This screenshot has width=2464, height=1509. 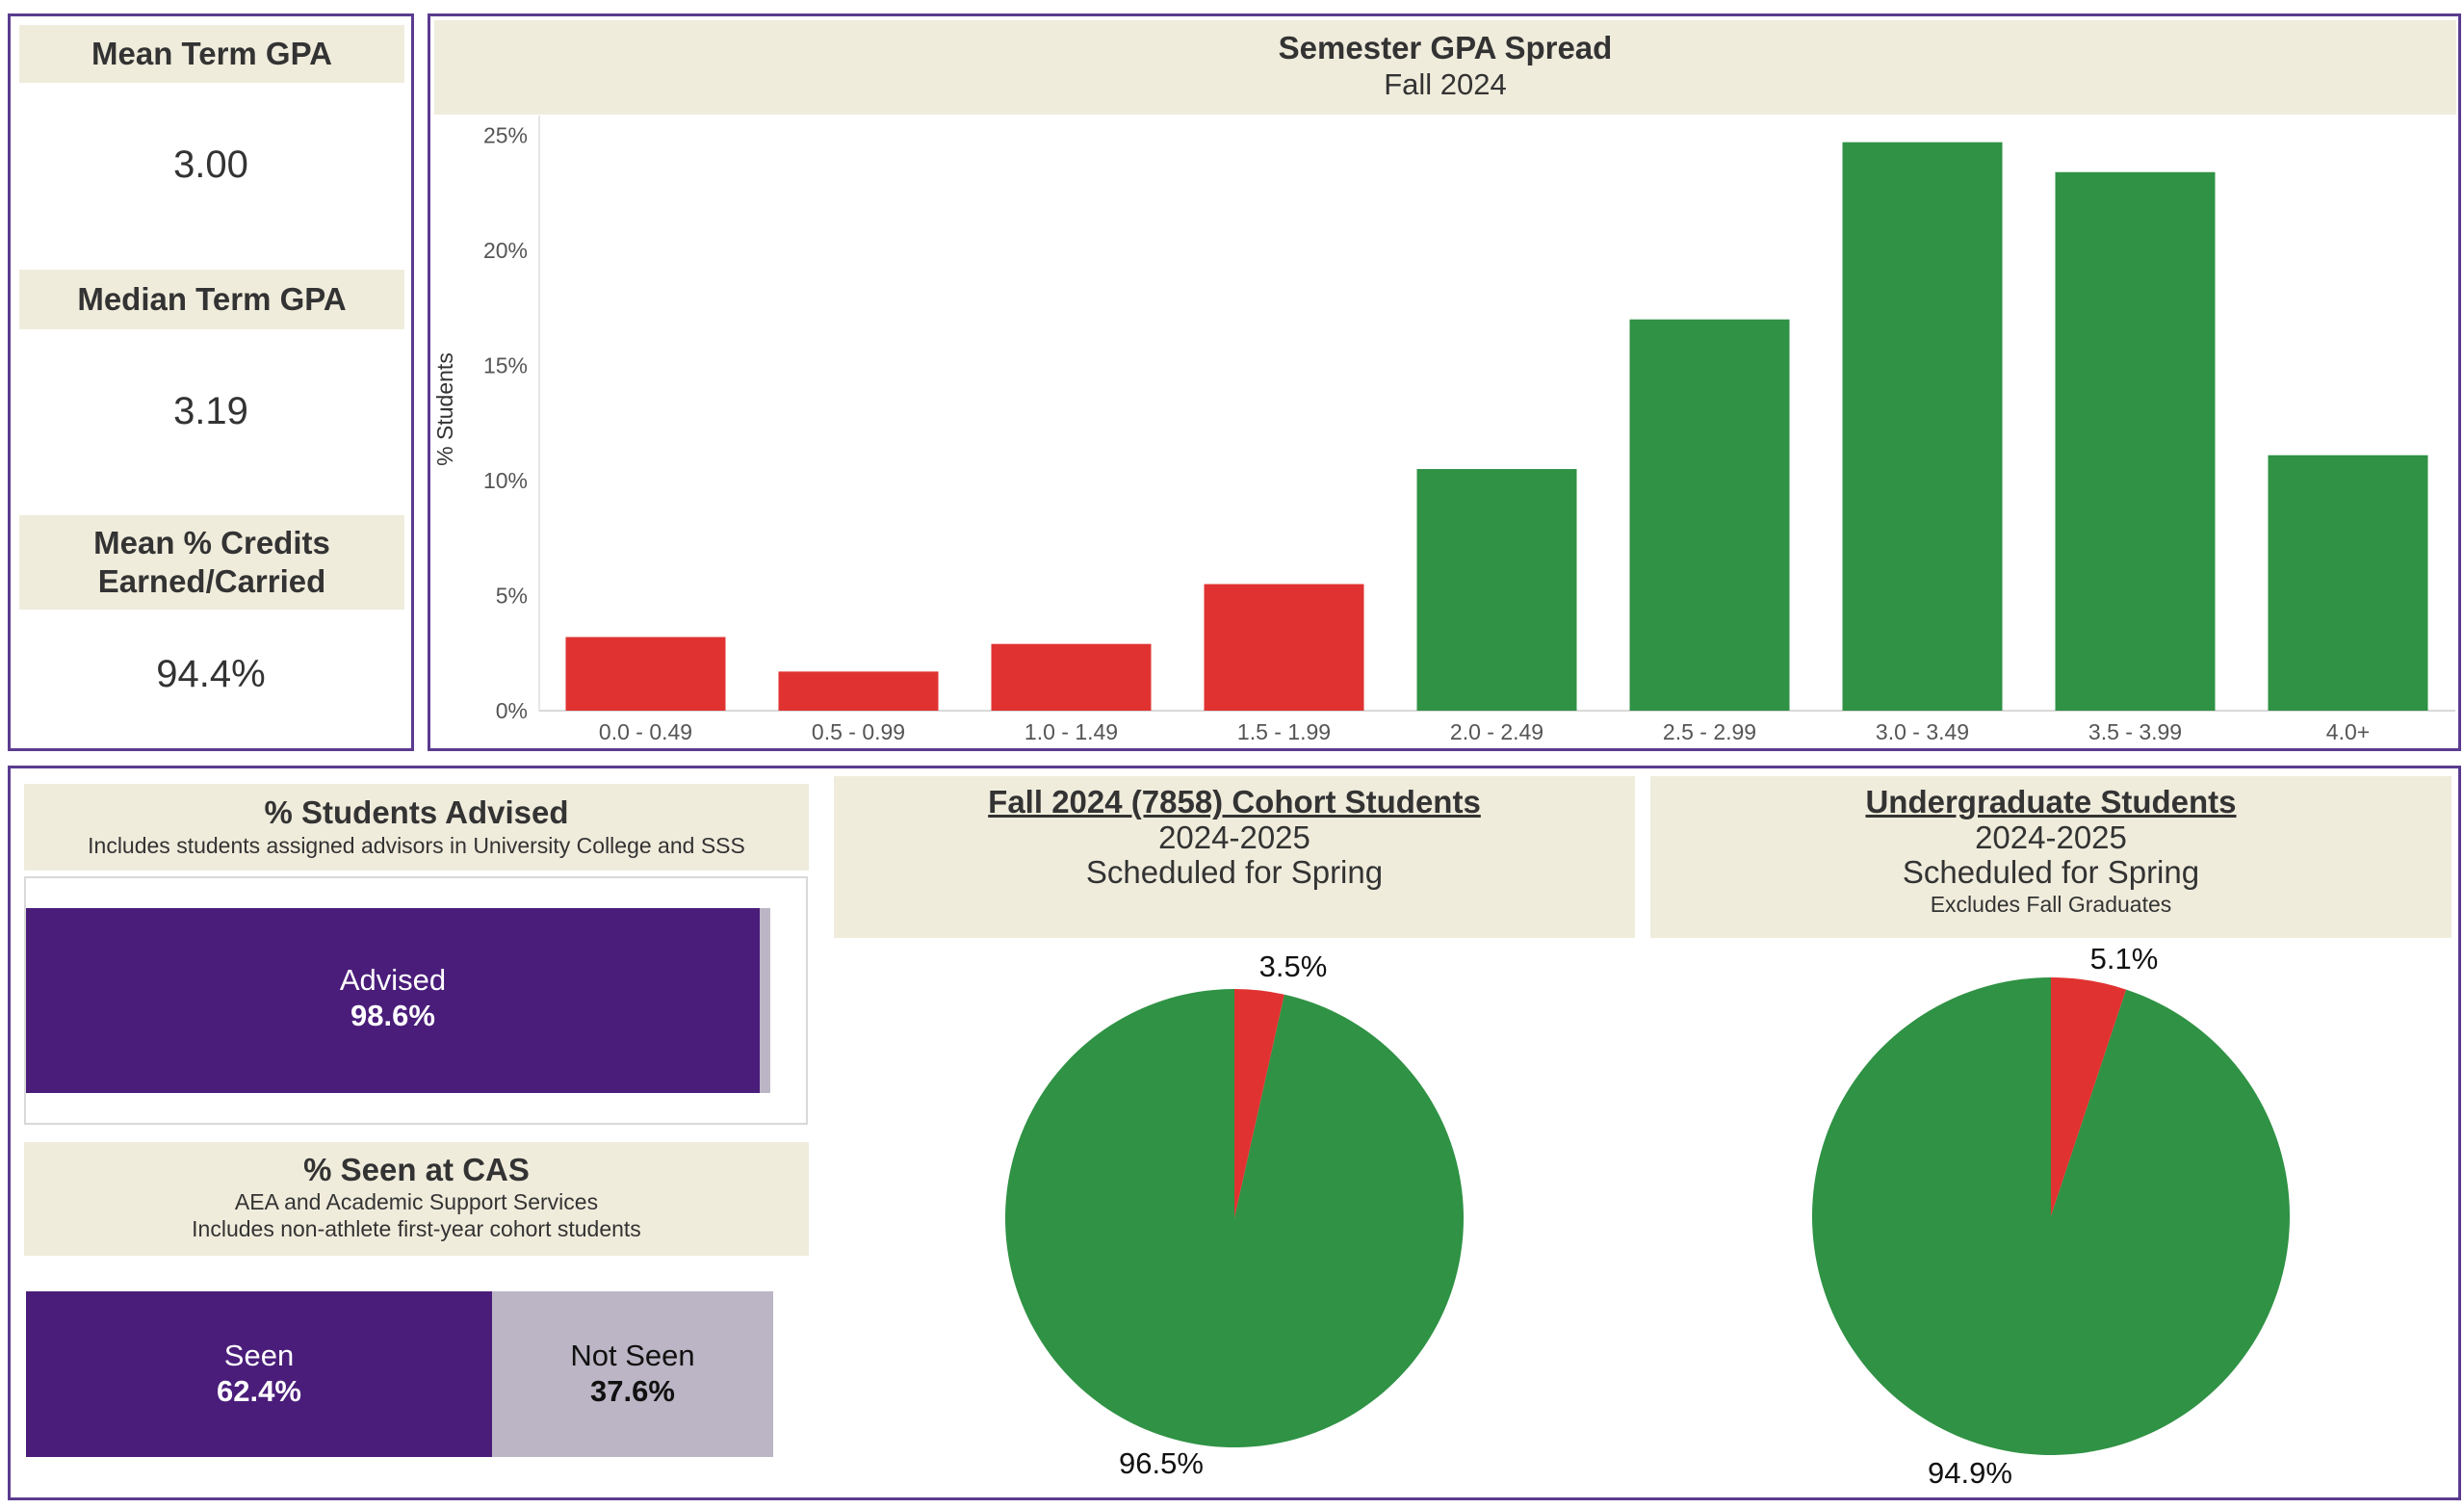 I want to click on cas-not-seen-label: Not Seen, so click(x=632, y=1355).